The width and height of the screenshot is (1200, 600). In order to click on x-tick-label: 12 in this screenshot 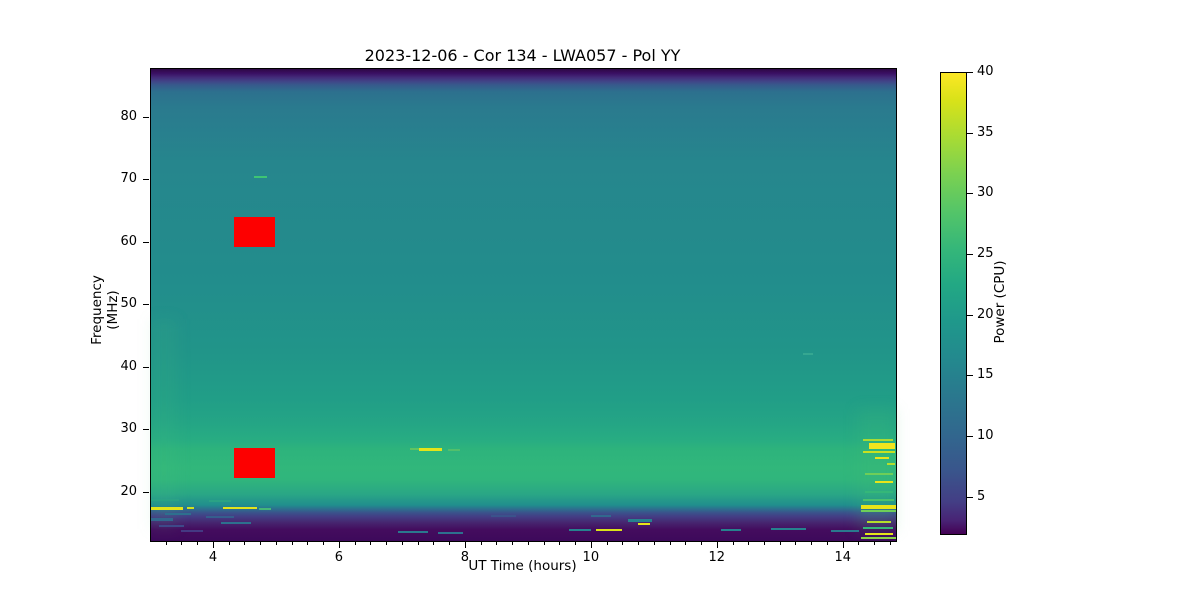, I will do `click(717, 557)`.